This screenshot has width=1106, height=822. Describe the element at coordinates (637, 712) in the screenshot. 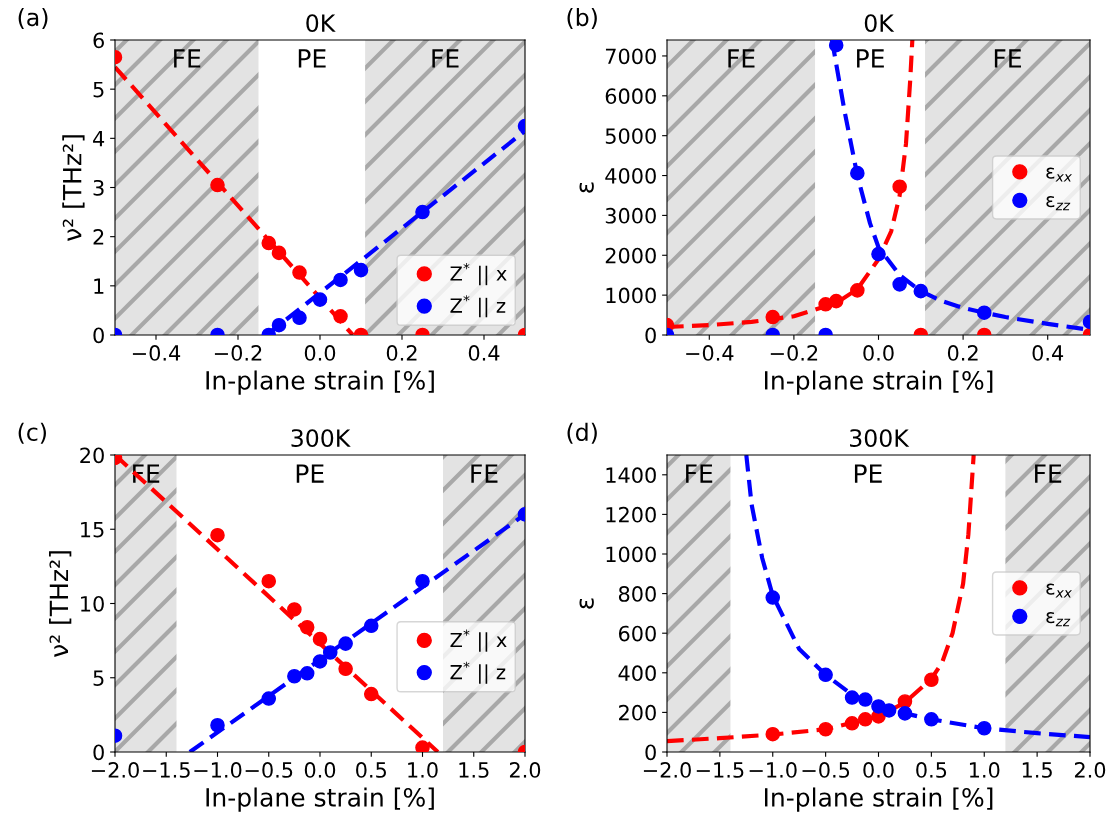

I see `y-tick-label: 200` at that location.